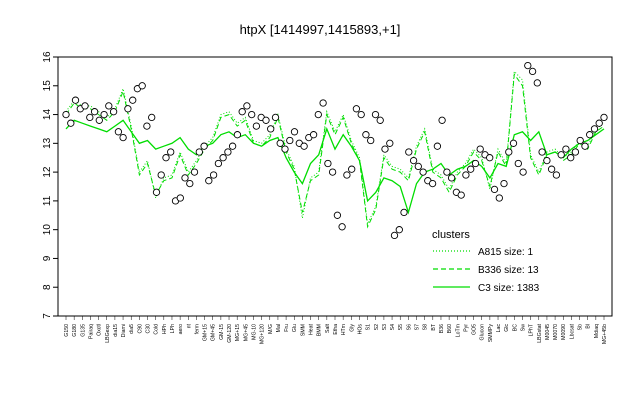 The height and width of the screenshot is (400, 640). What do you see at coordinates (377, 327) in the screenshot?
I see `x-tick-label: S2` at bounding box center [377, 327].